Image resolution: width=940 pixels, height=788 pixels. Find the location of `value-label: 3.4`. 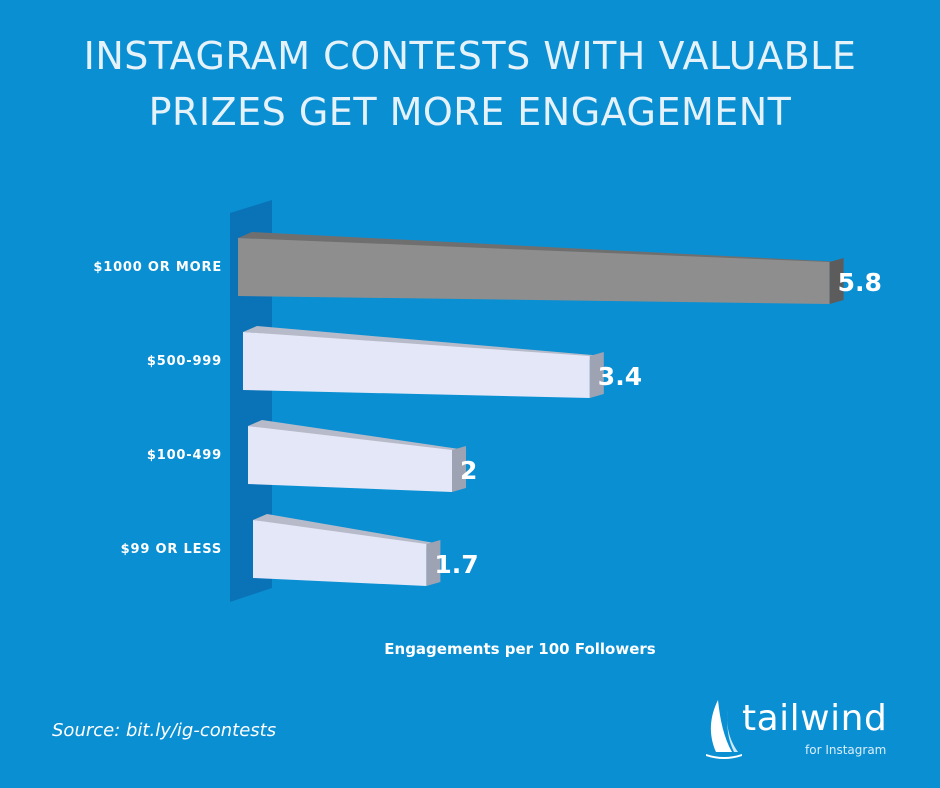

value-label: 3.4 is located at coordinates (620, 376).